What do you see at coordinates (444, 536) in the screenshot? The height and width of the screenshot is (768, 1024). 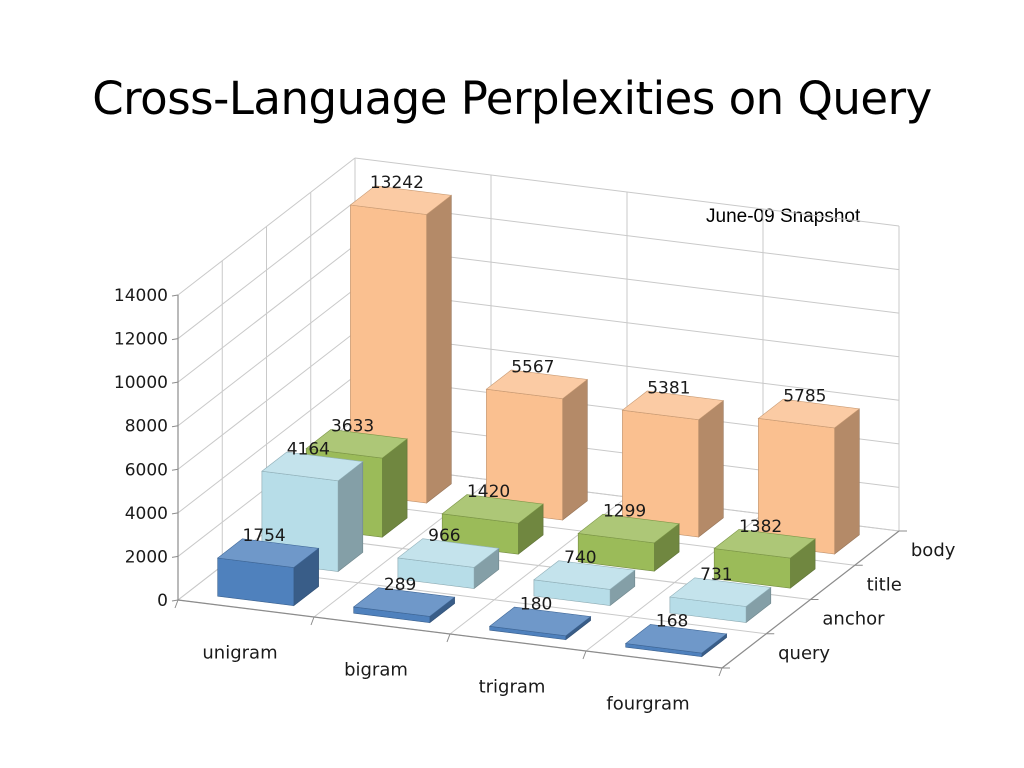 I see `data-label: 966` at bounding box center [444, 536].